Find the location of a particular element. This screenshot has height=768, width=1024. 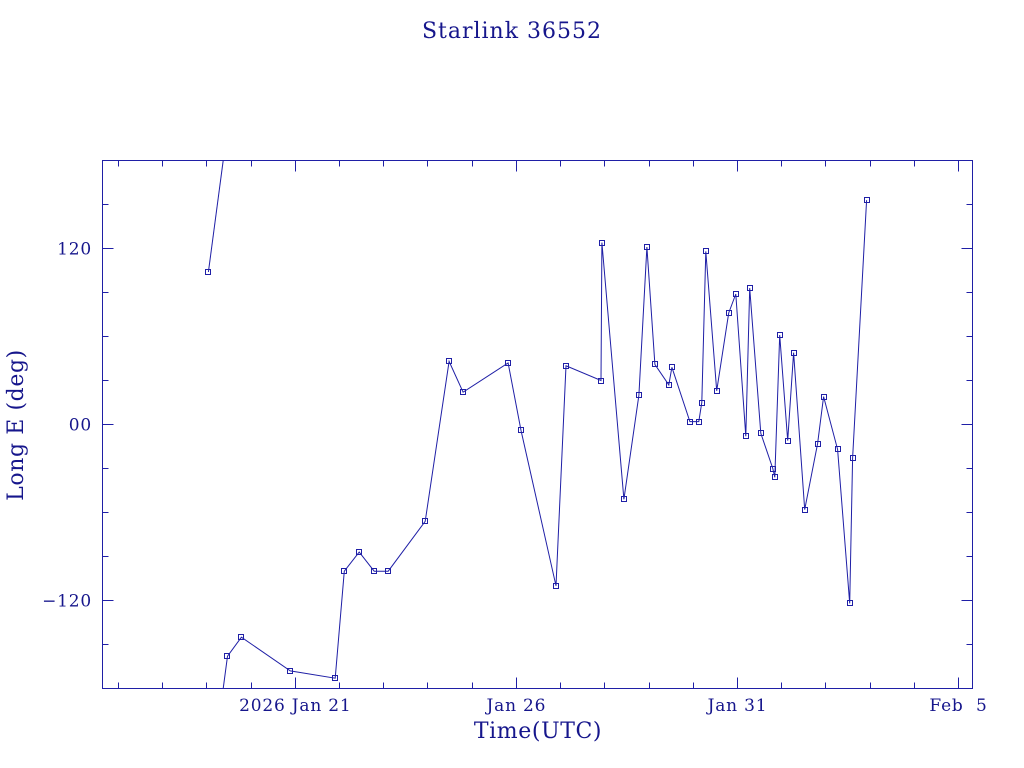

x-tick-label: Feb 5 is located at coordinates (958, 706).